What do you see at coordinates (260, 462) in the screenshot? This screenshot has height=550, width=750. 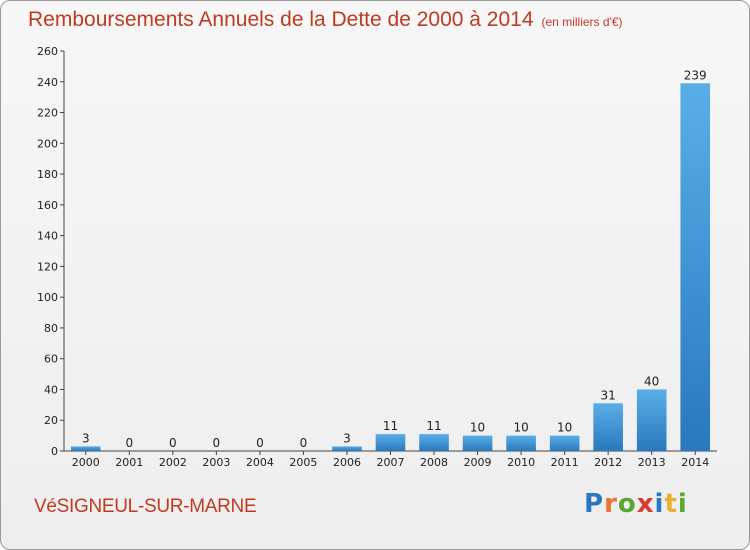 I see `x-tick-label: 2004` at bounding box center [260, 462].